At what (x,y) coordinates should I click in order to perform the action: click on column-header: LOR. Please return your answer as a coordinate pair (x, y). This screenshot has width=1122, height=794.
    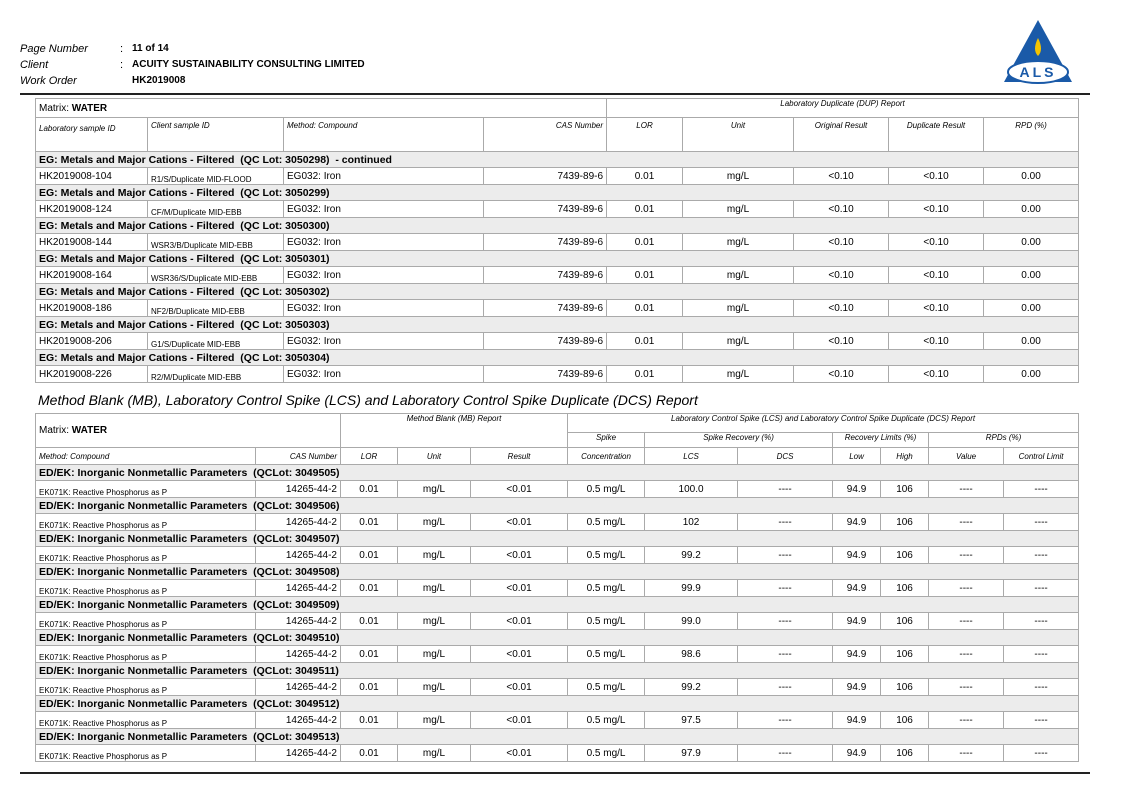
    Looking at the image, I should click on (645, 134).